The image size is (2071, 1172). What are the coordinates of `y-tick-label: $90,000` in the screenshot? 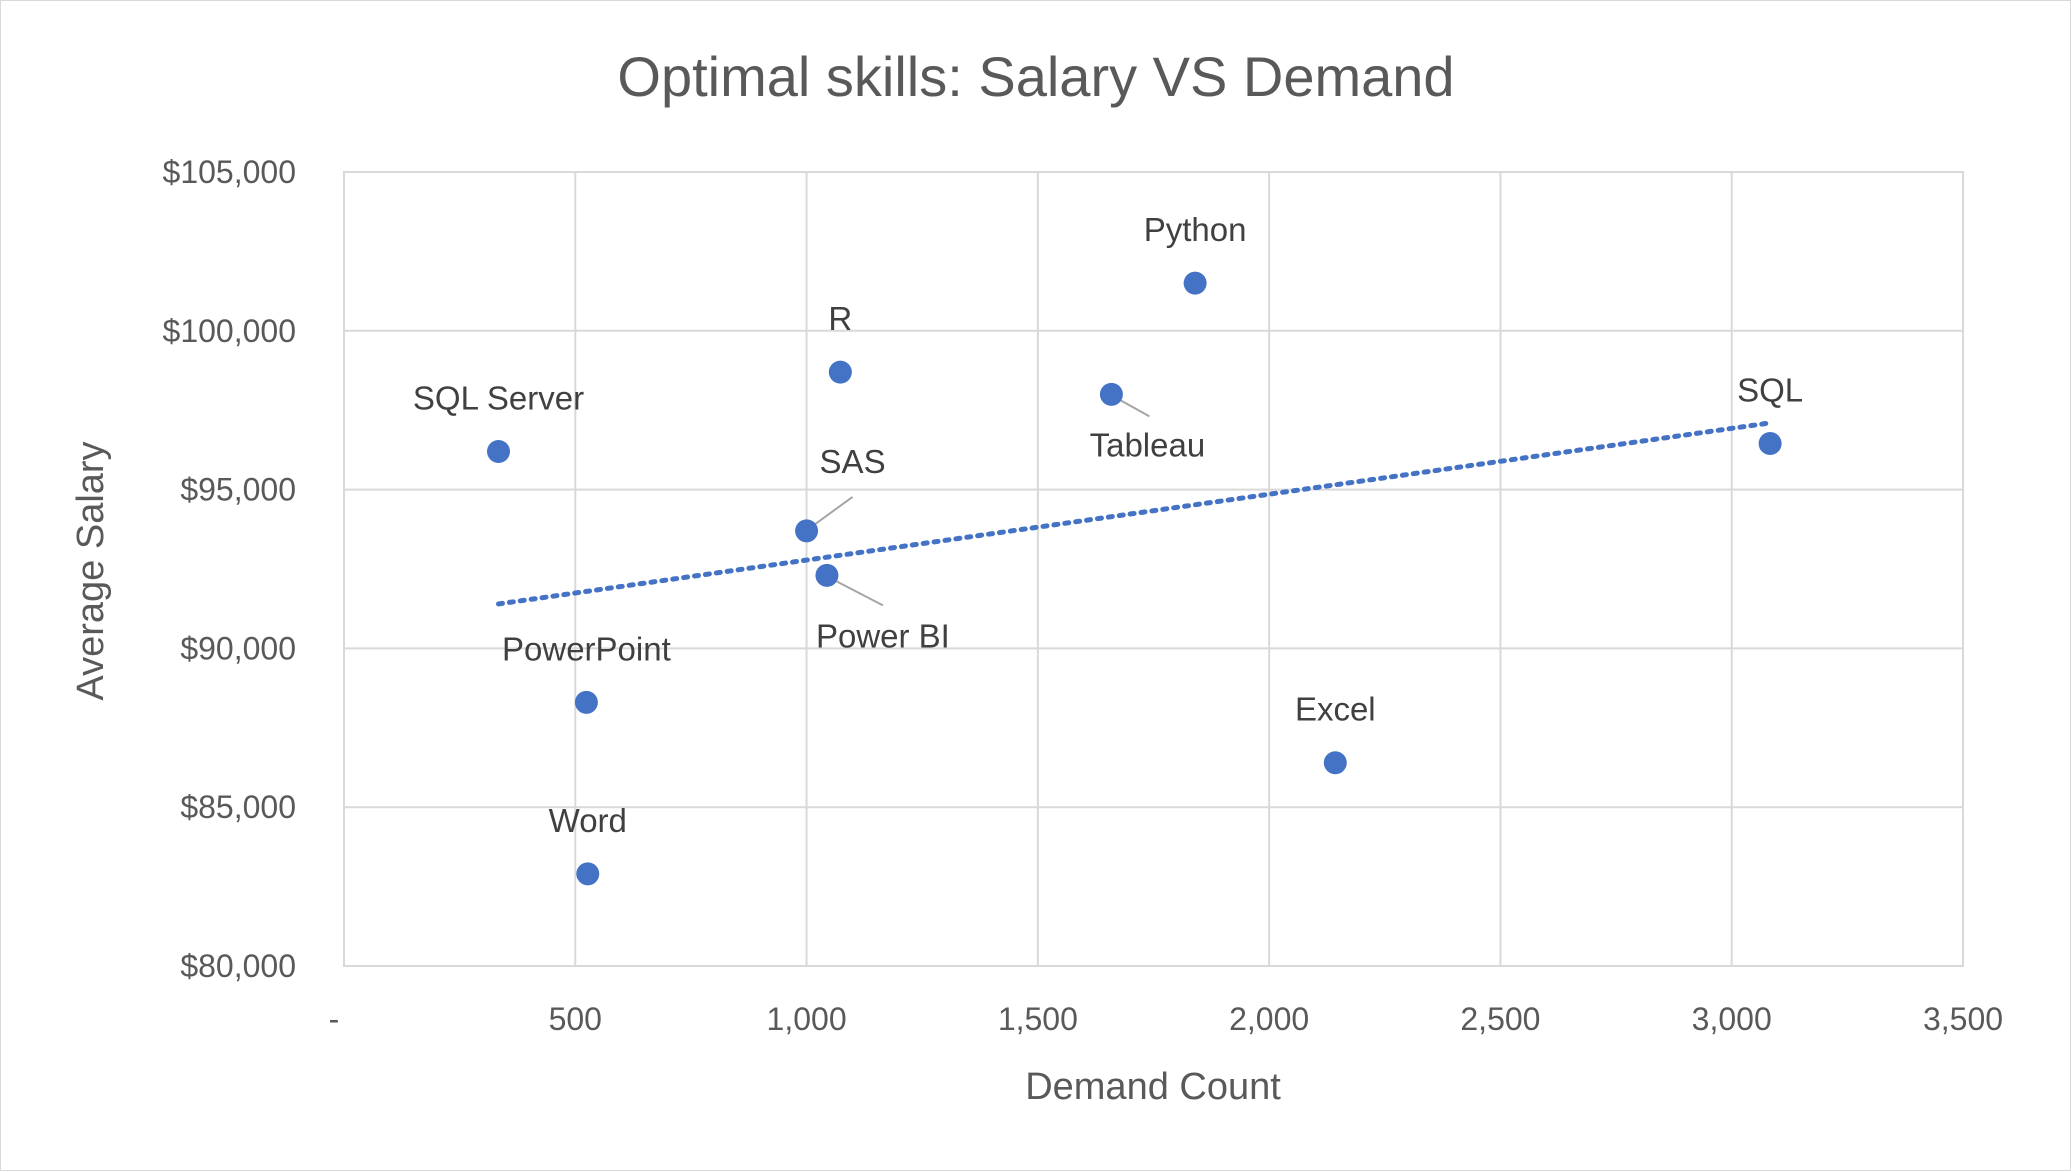 It's located at (238, 648).